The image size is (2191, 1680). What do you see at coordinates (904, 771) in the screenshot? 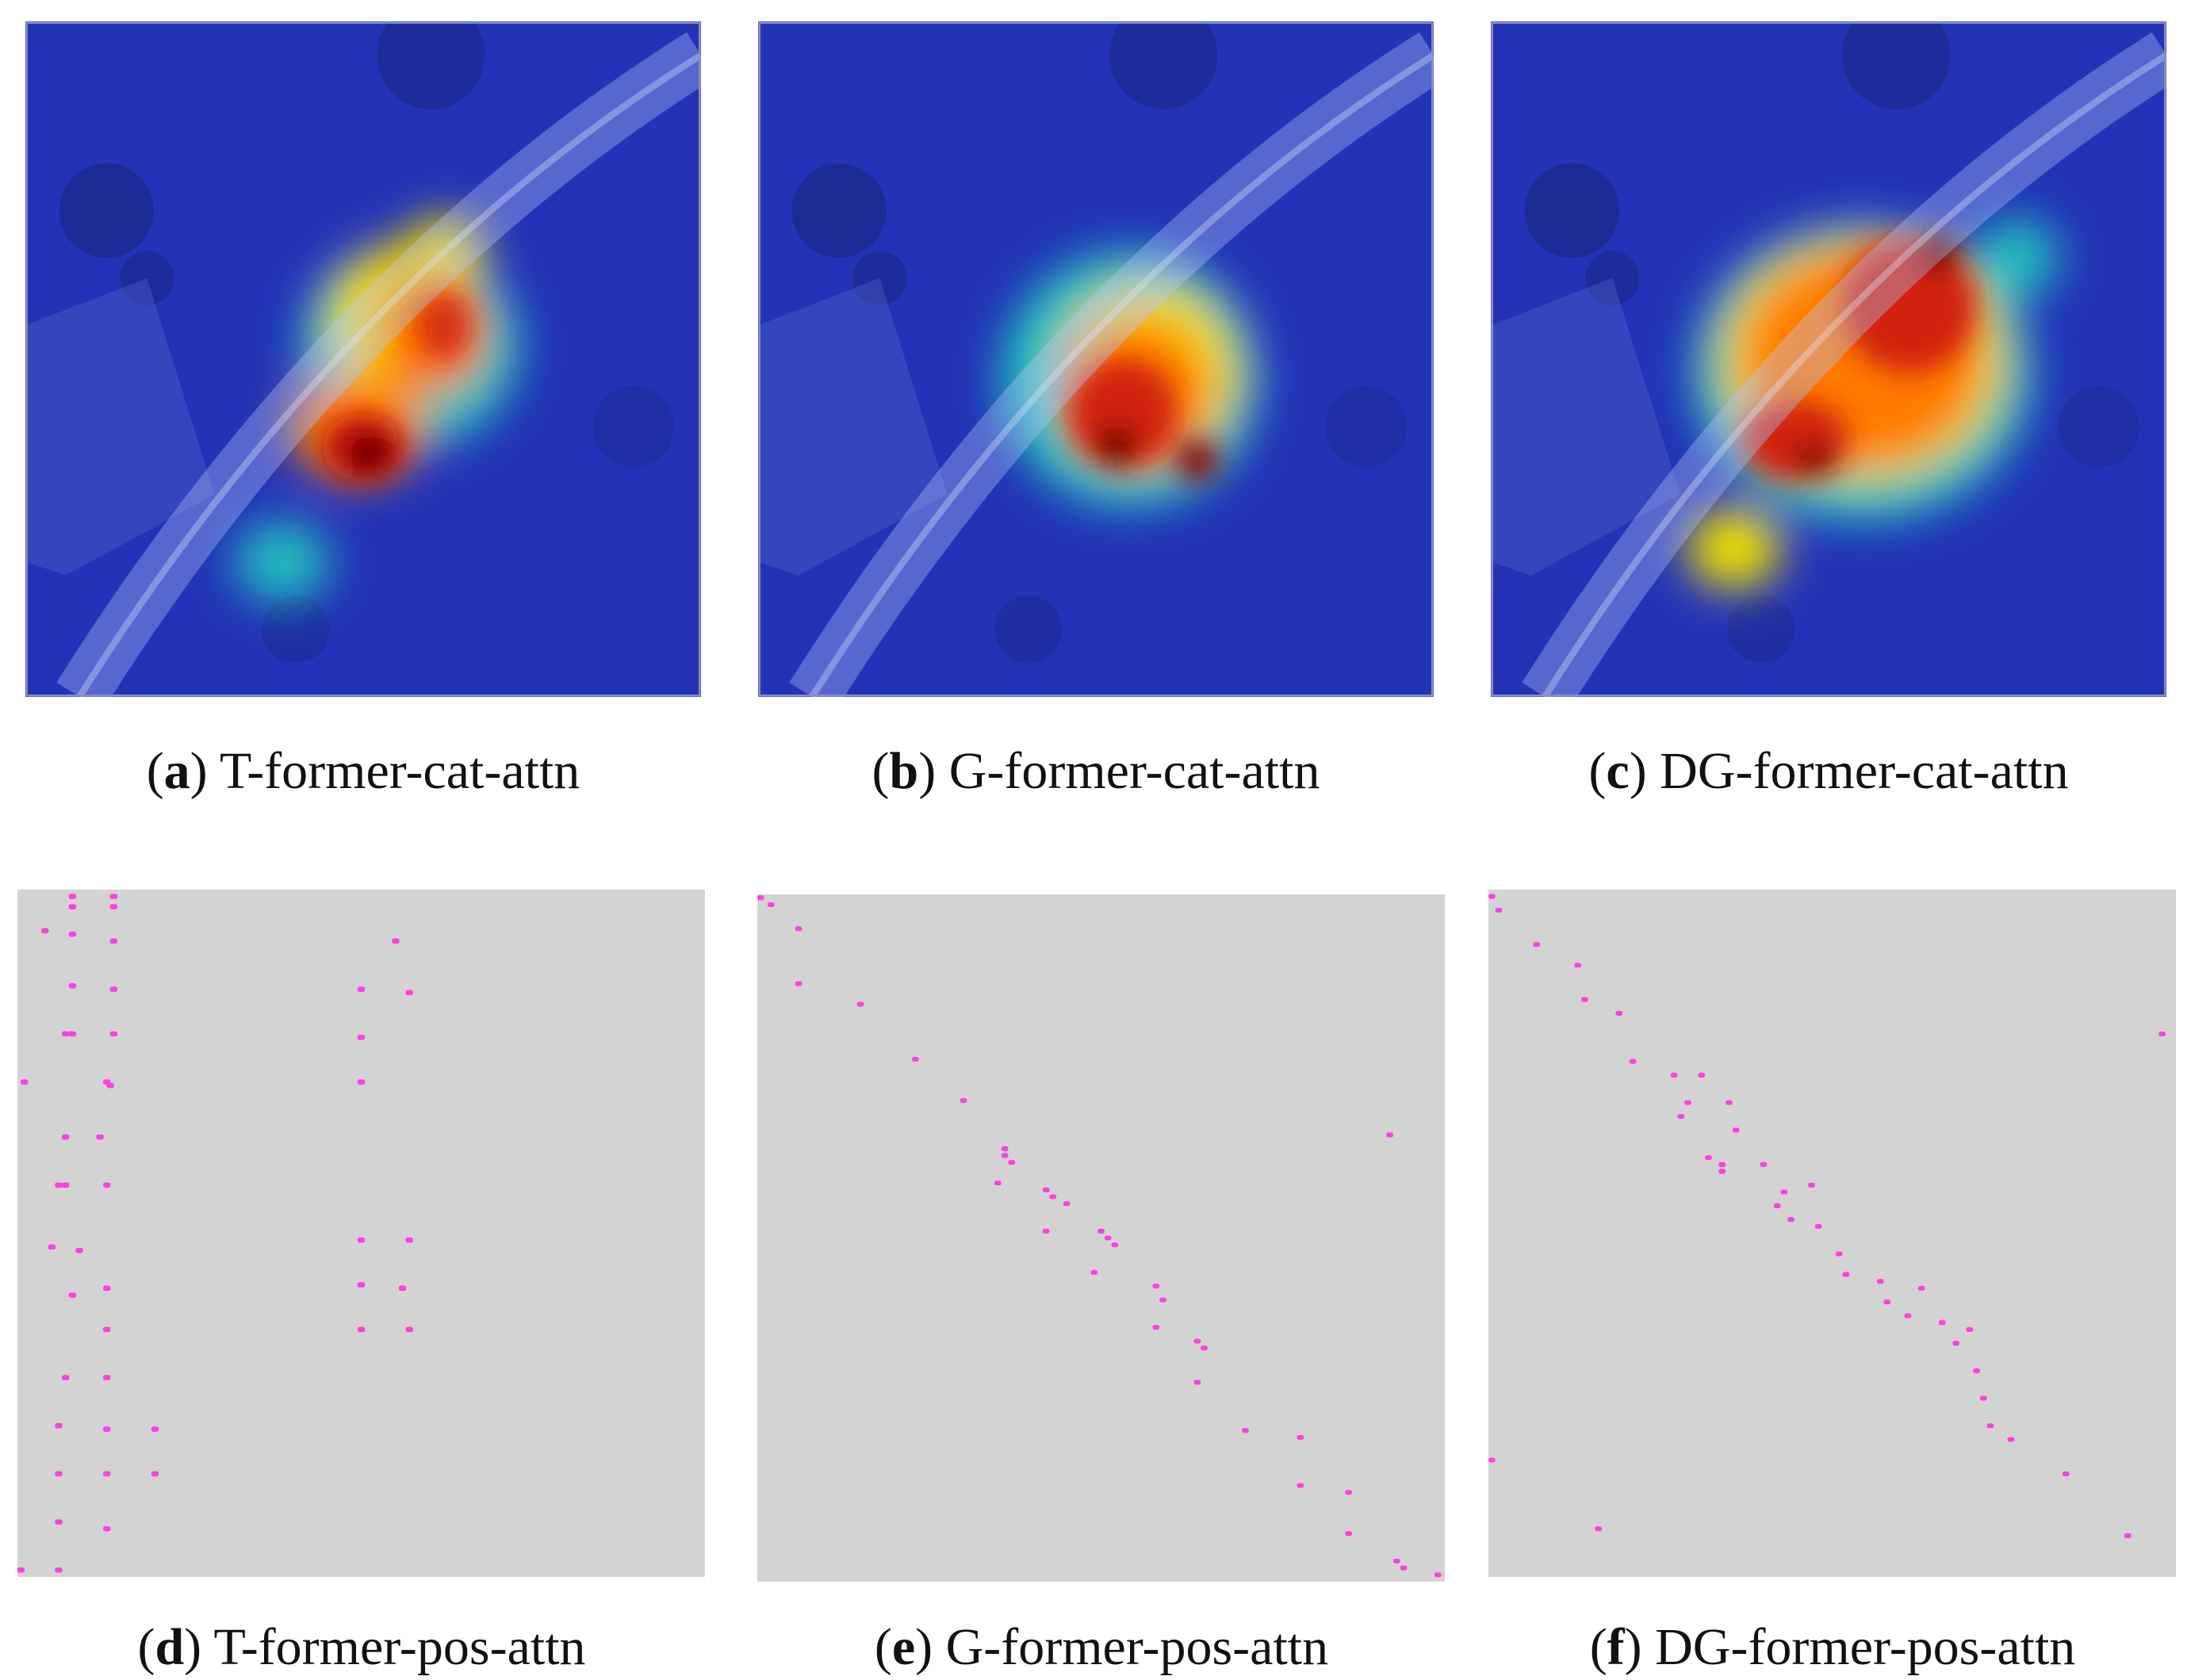
I see `caption-letter: b` at bounding box center [904, 771].